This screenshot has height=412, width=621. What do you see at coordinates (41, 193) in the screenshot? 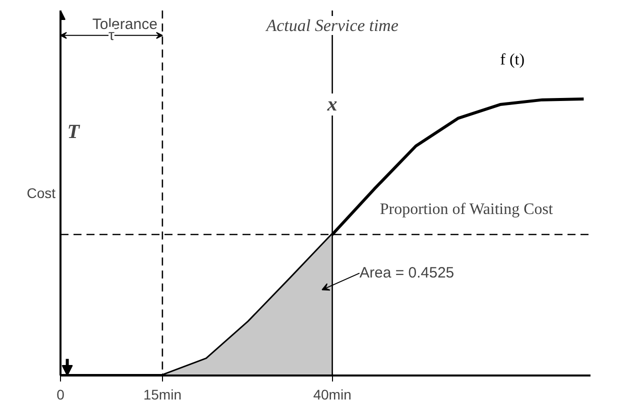
I see `y-axis-title: Cost` at bounding box center [41, 193].